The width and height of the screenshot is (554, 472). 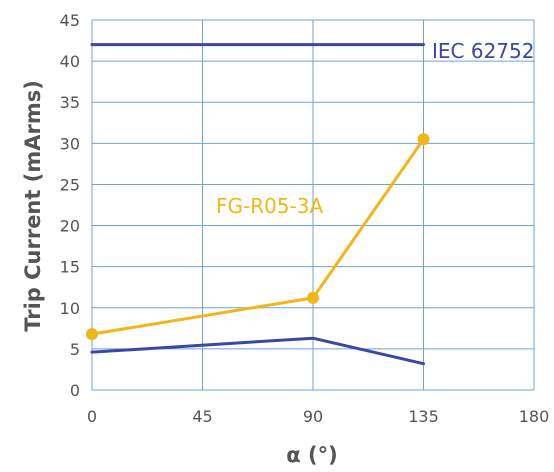 I want to click on x-tick-label: 0, so click(x=92, y=416).